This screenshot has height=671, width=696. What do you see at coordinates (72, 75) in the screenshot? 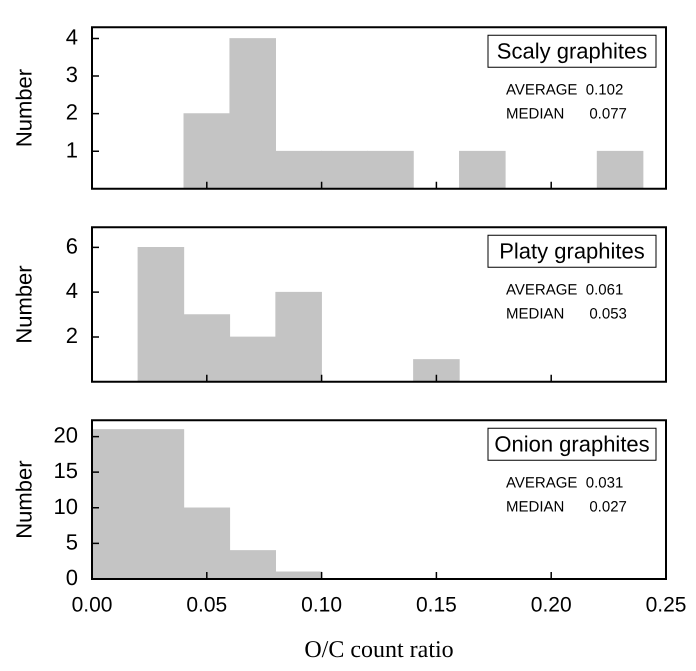
I see `y-tick-label: 3` at bounding box center [72, 75].